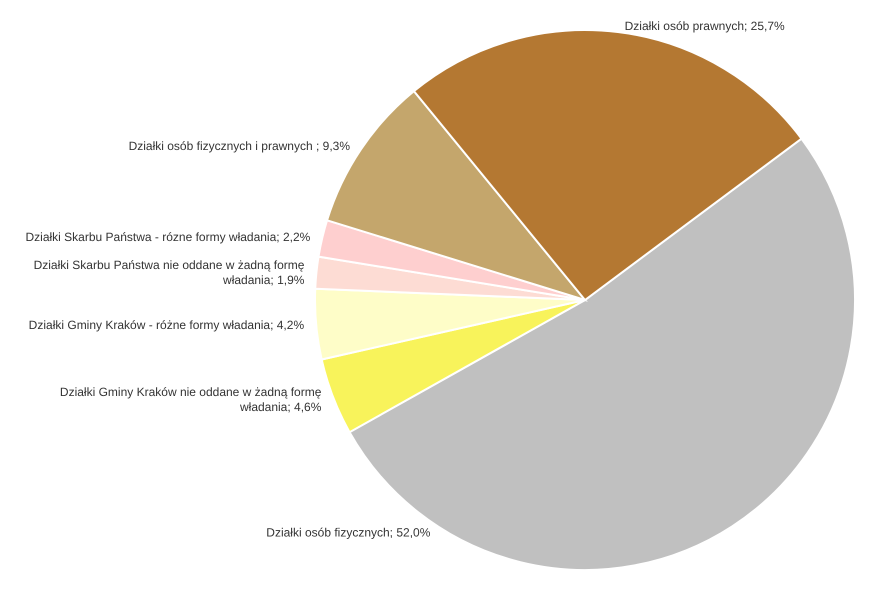  I want to click on slice-label: Działki Skarbu Państwa nie oddane w żadną formę władania; 1,9%, so click(169, 272).